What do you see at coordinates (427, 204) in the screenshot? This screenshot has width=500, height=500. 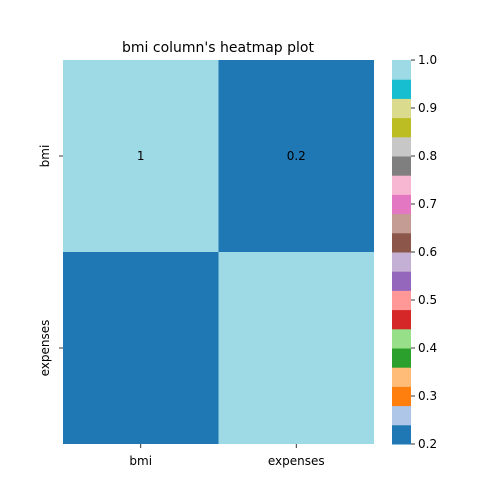 I see `colorbar-tick-label: 0.7` at bounding box center [427, 204].